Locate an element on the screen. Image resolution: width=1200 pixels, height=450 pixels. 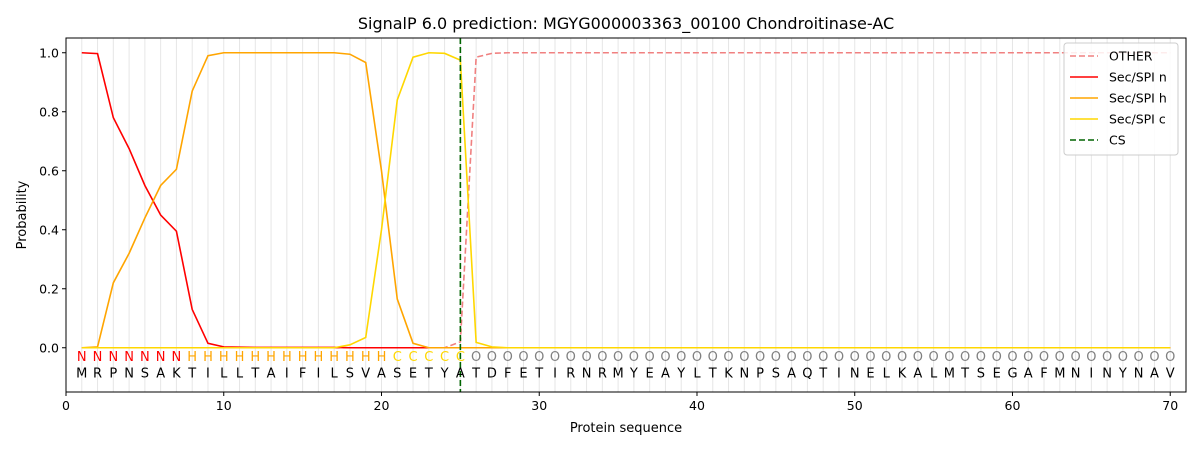
y-tick-label: 1.0 is located at coordinates (49, 52).